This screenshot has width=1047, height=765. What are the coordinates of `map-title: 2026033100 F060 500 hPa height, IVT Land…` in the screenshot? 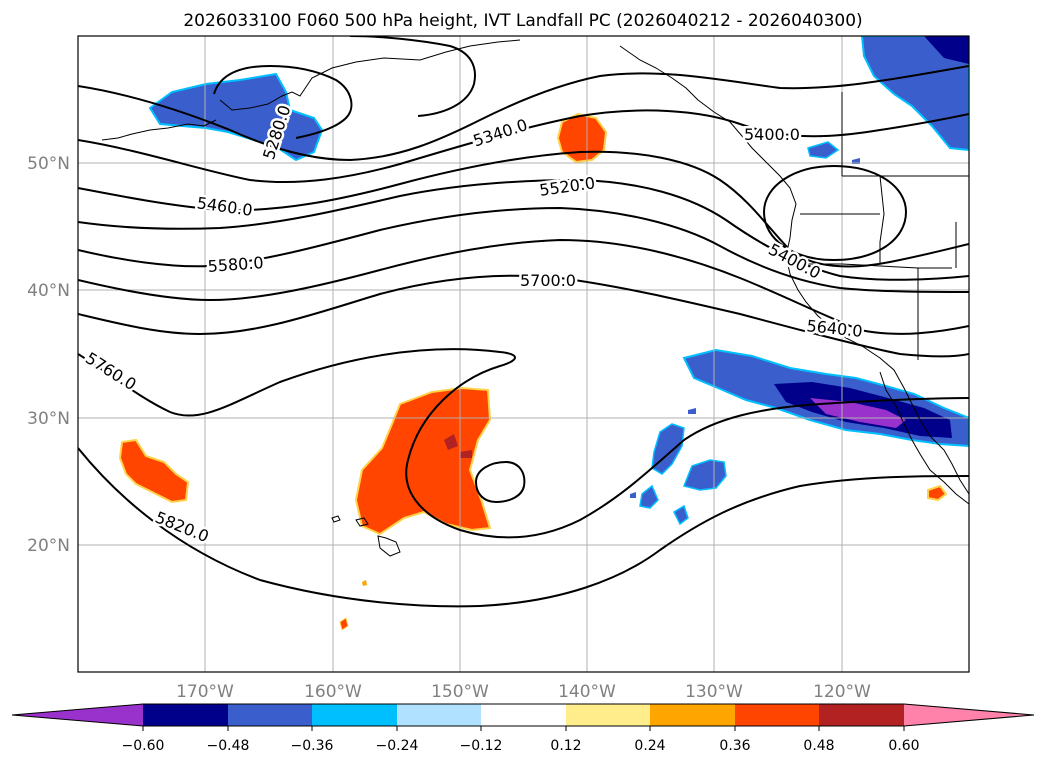 It's located at (522, 21).